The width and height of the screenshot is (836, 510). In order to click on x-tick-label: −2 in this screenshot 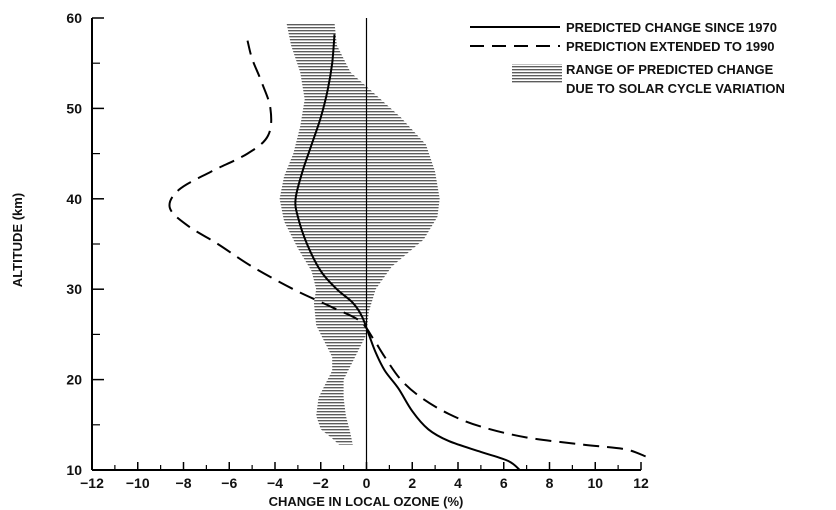, I will do `click(321, 483)`.